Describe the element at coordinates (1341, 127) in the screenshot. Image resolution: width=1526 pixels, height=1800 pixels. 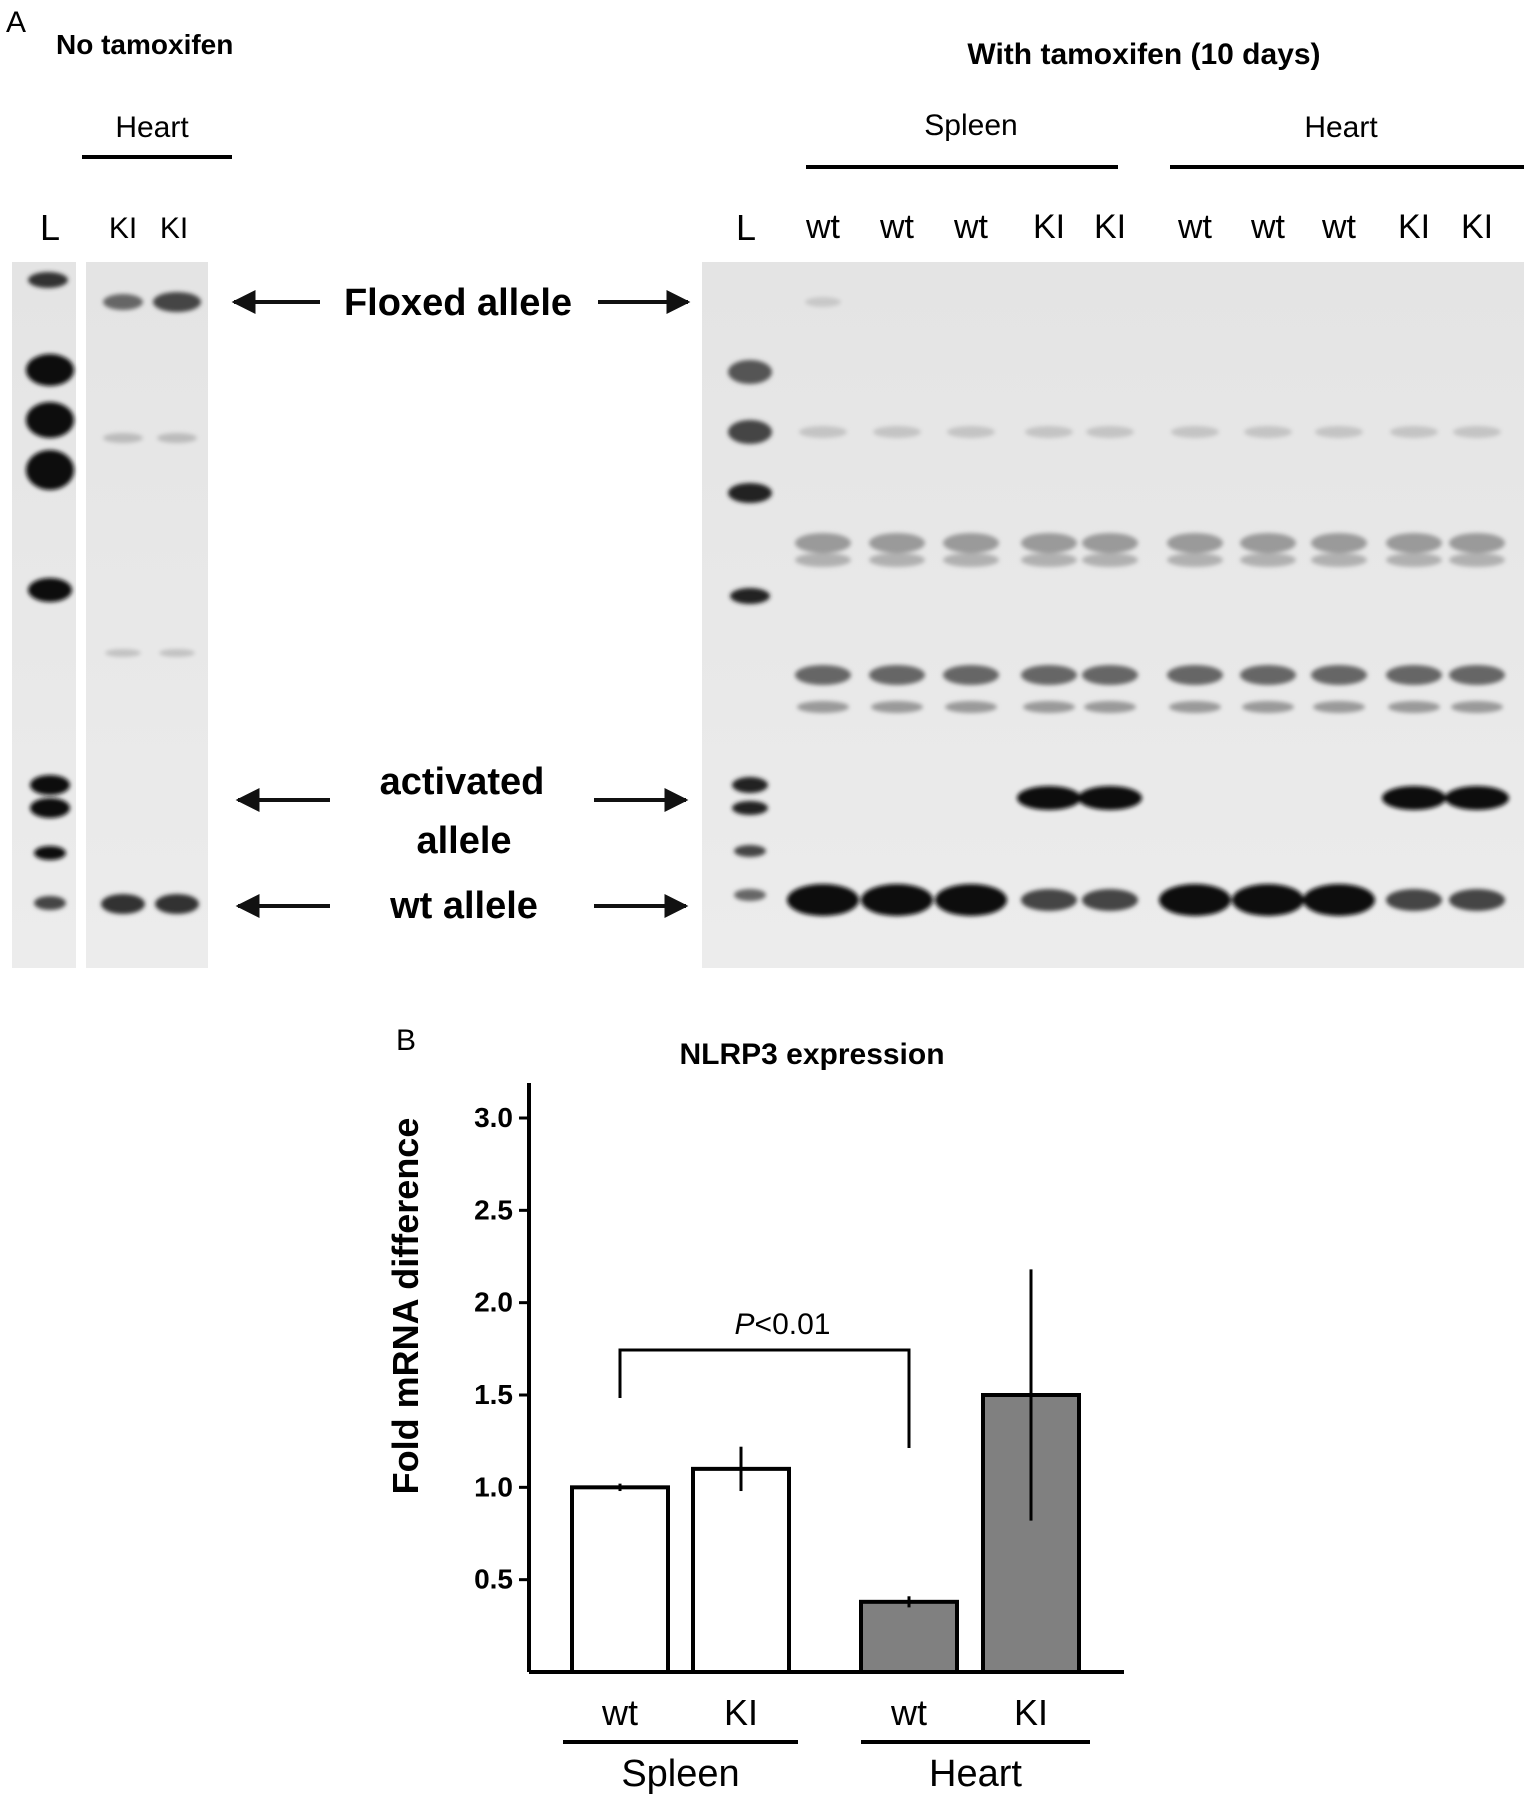
I see `right-group-heart: Heart` at that location.